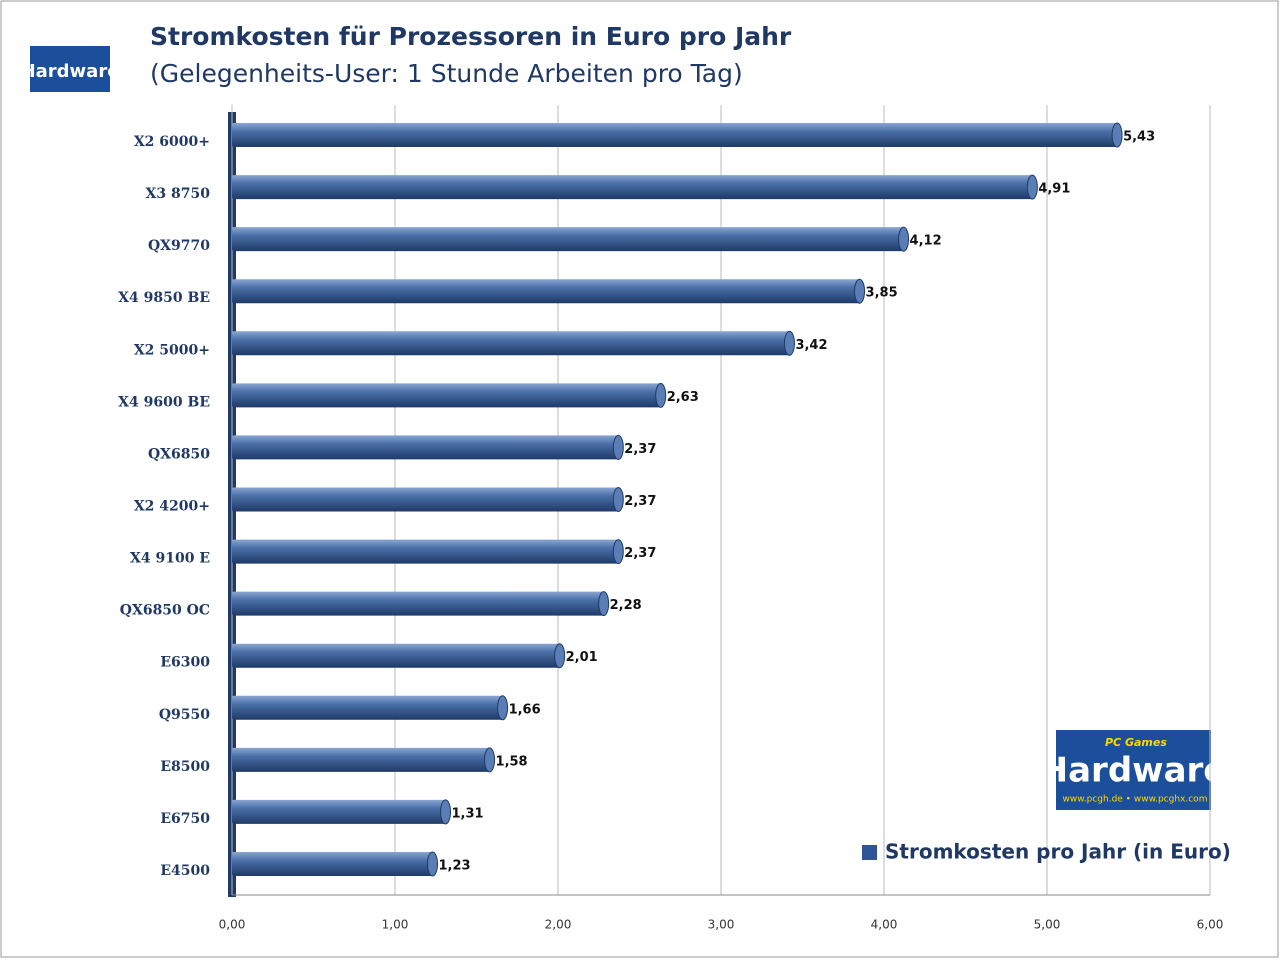  Describe the element at coordinates (683, 397) in the screenshot. I see `value-label: 2,63` at that location.